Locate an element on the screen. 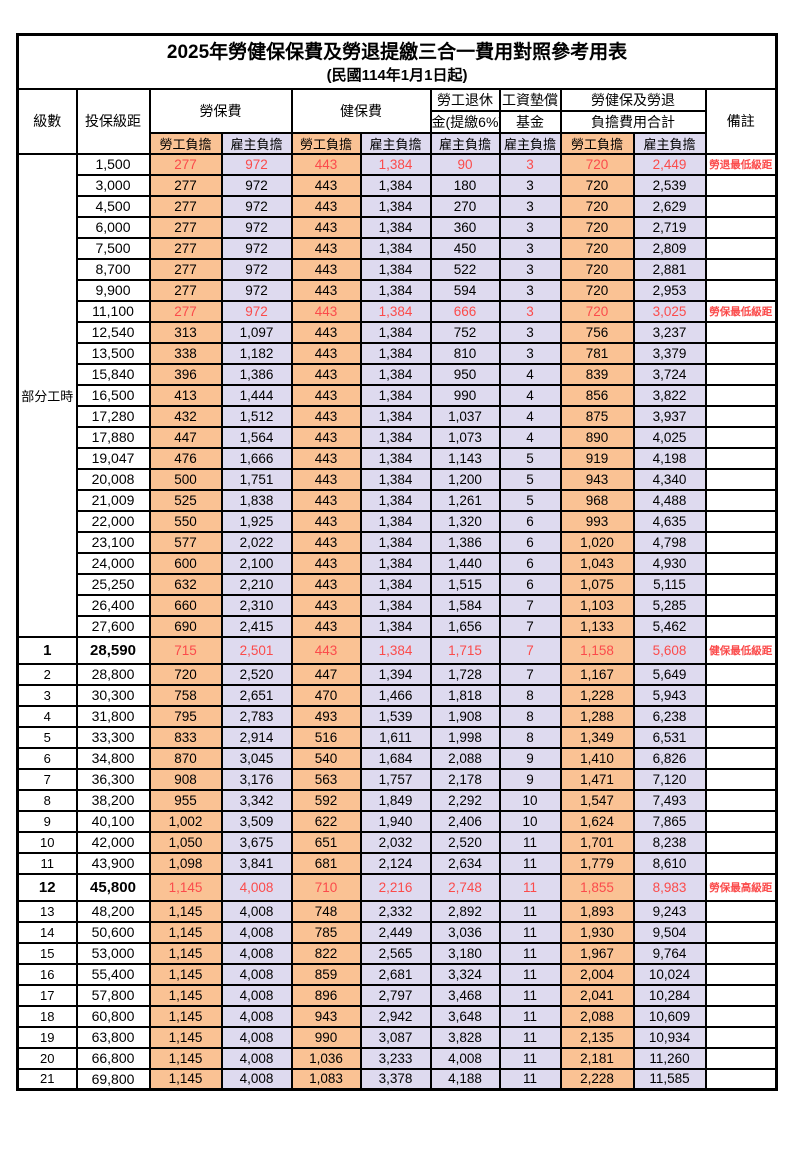 The width and height of the screenshot is (791, 1153). labor-insurance-employee-cell: 833 is located at coordinates (185, 737).